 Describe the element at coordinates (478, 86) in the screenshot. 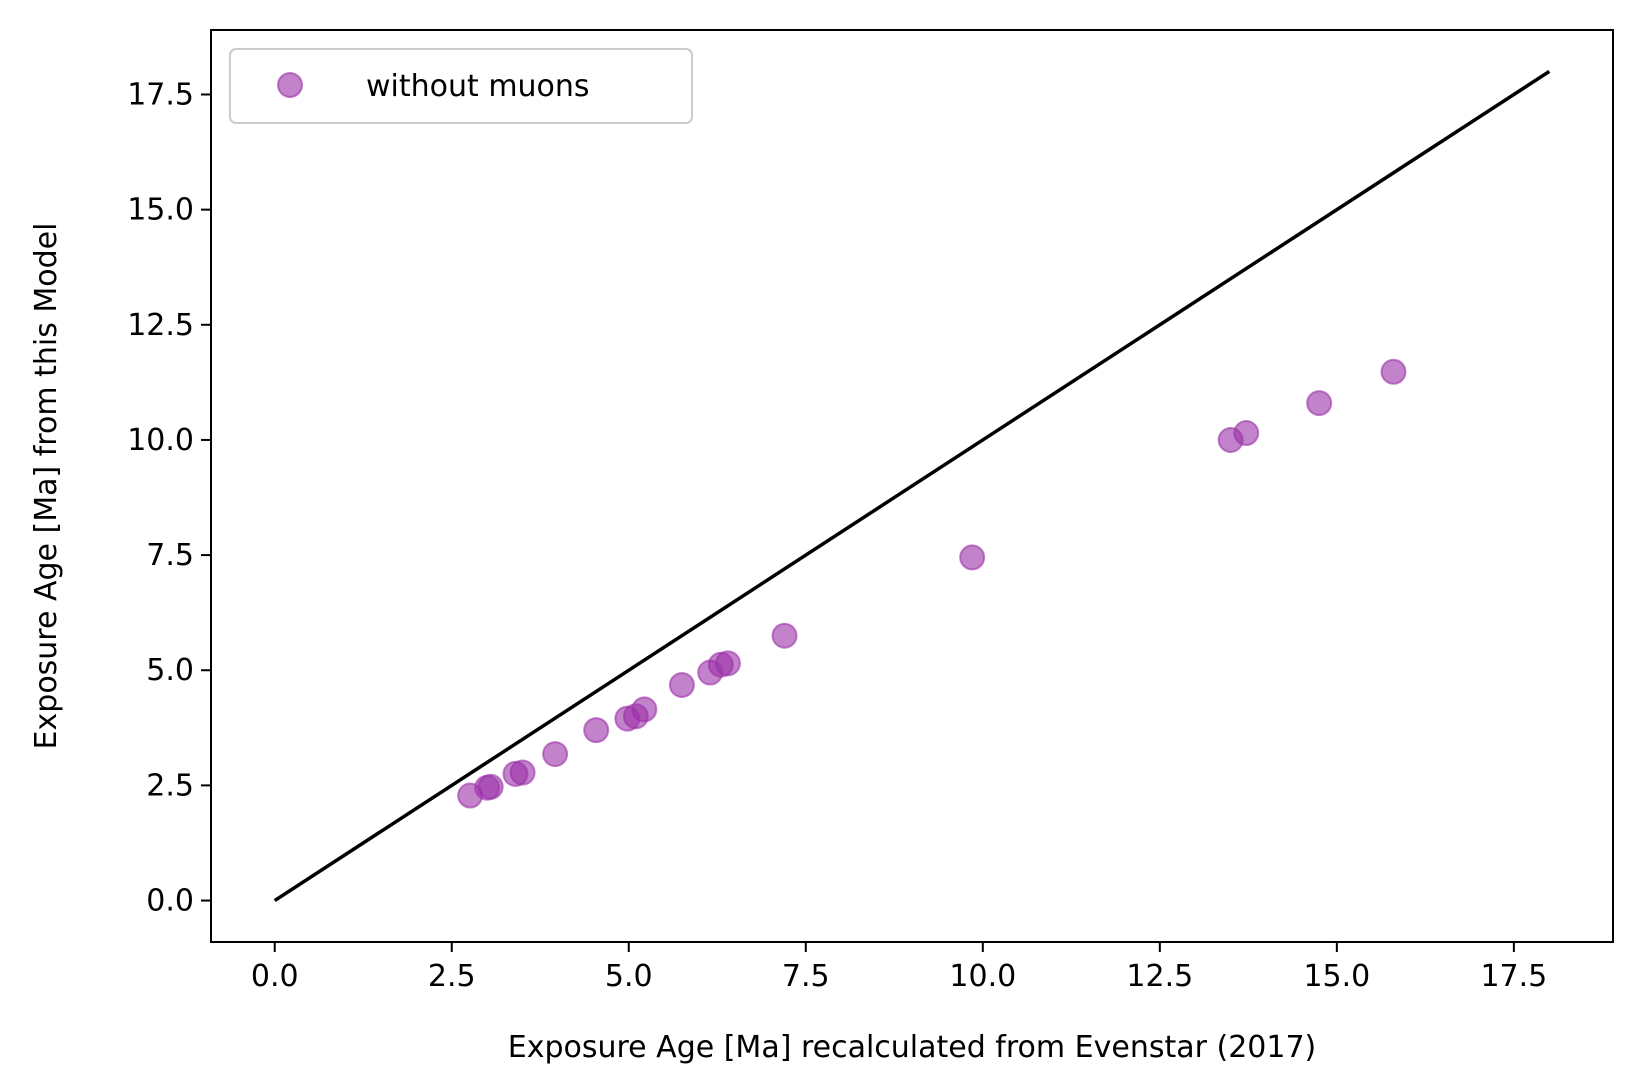

I see `legend-label: without muons` at that location.